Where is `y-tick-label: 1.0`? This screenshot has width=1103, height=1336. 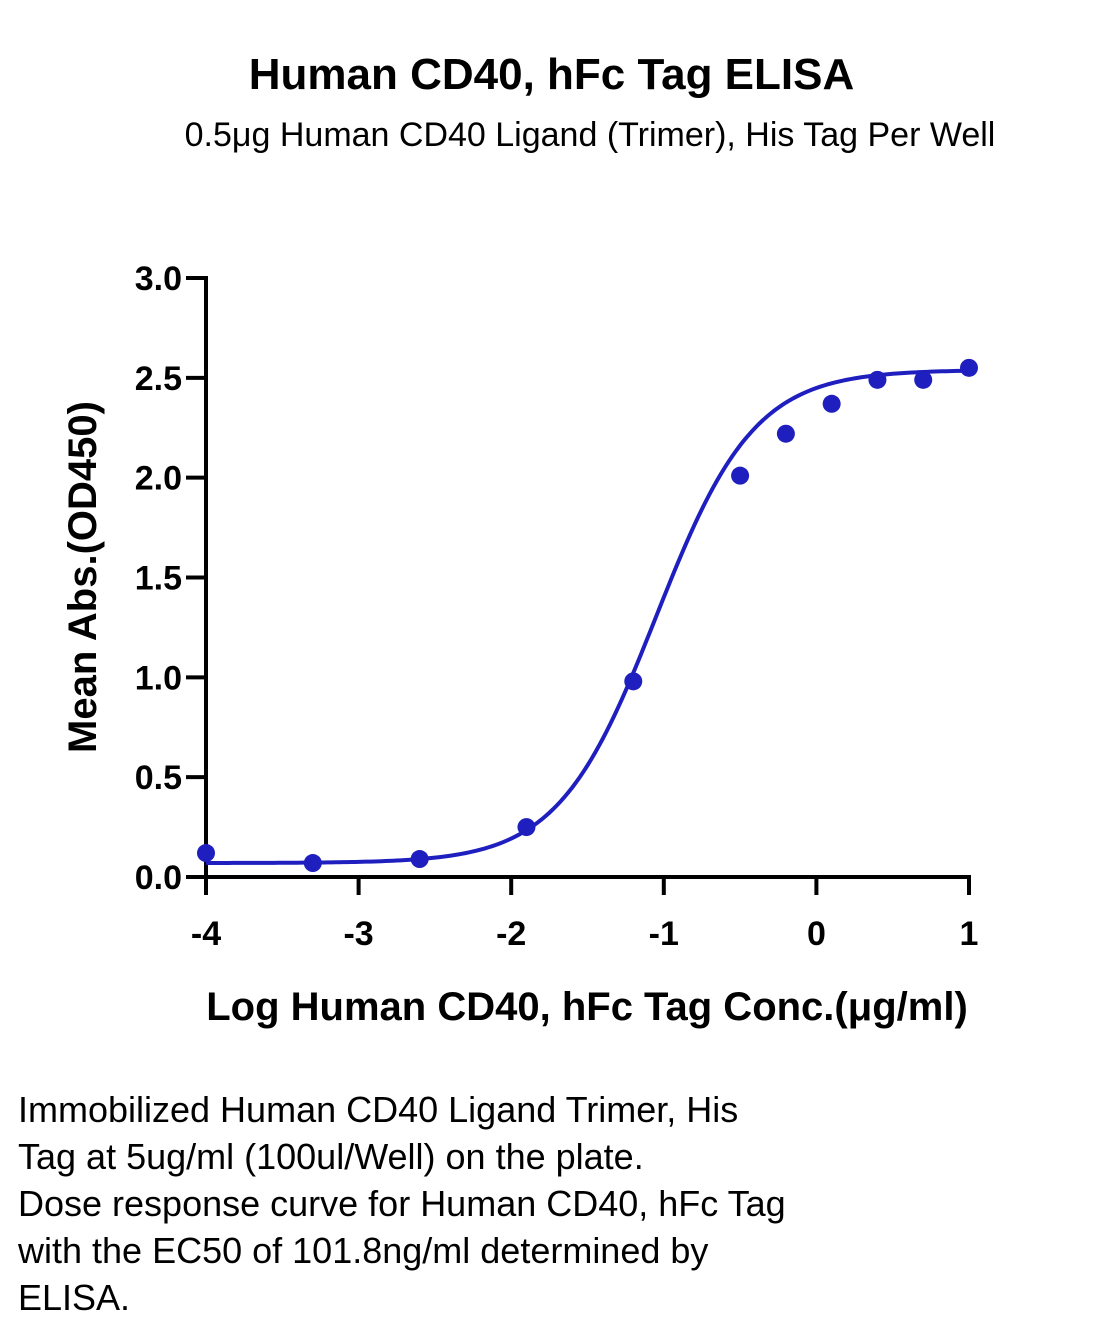
y-tick-label: 1.0 is located at coordinates (158, 678).